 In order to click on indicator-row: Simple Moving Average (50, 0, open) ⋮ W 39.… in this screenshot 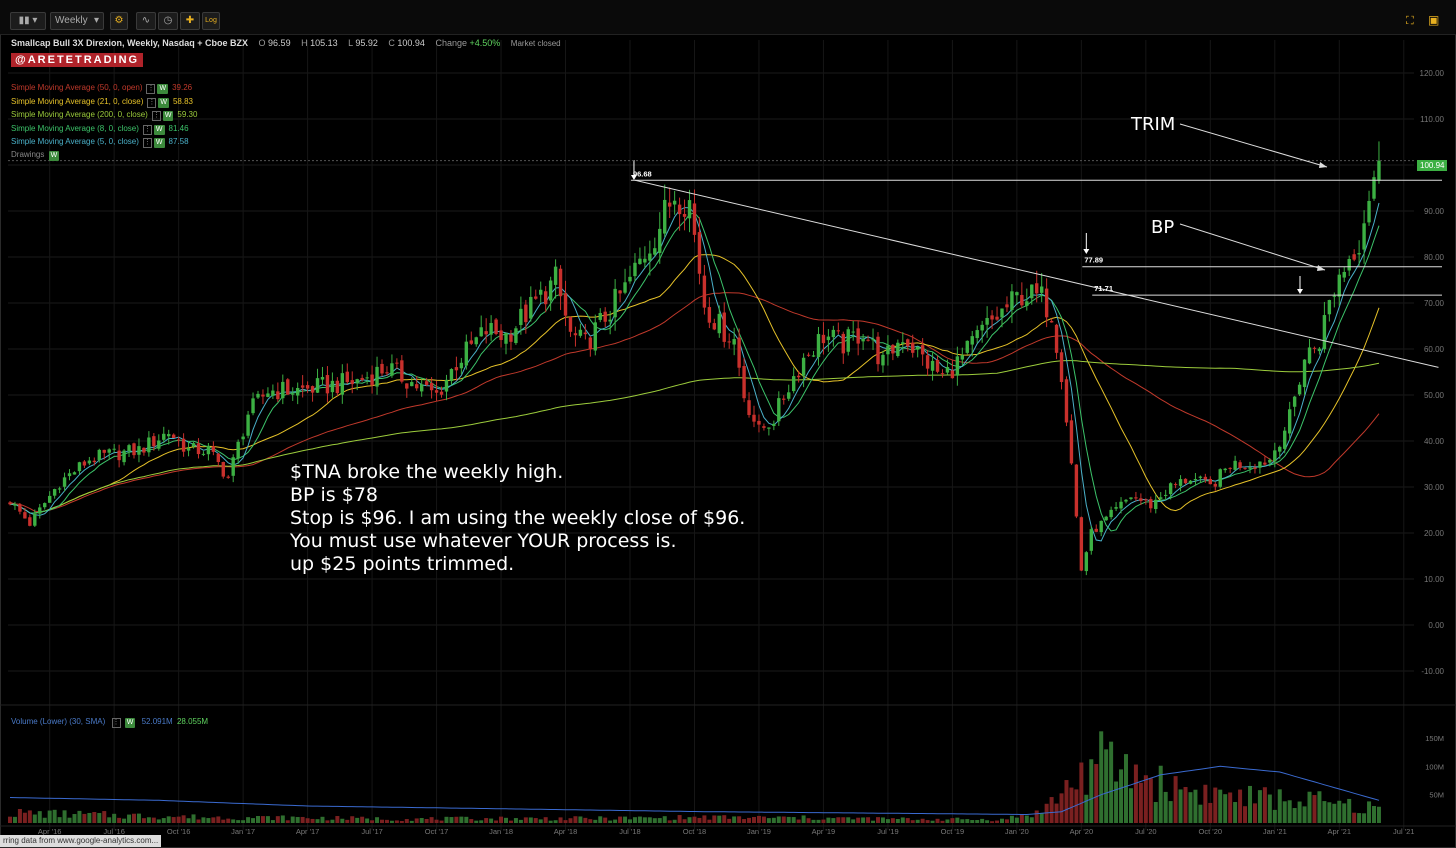, I will do `click(101, 88)`.